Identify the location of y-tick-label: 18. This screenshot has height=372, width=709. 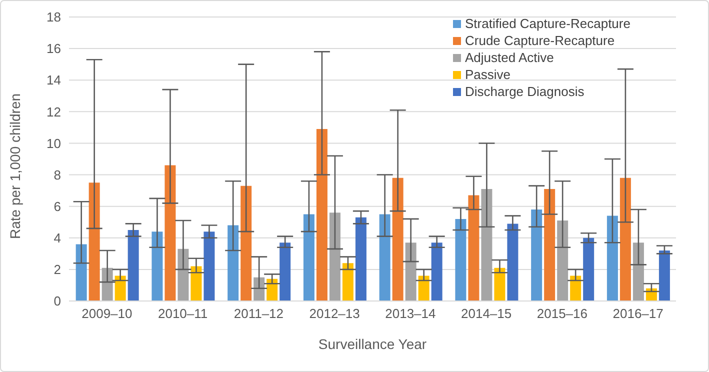
(53, 17).